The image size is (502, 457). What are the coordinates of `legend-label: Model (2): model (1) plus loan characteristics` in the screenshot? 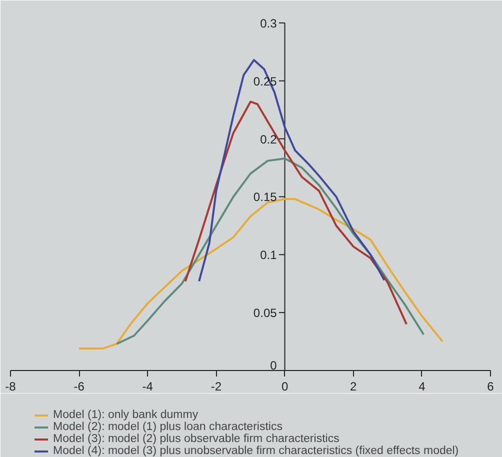 It's located at (167, 427).